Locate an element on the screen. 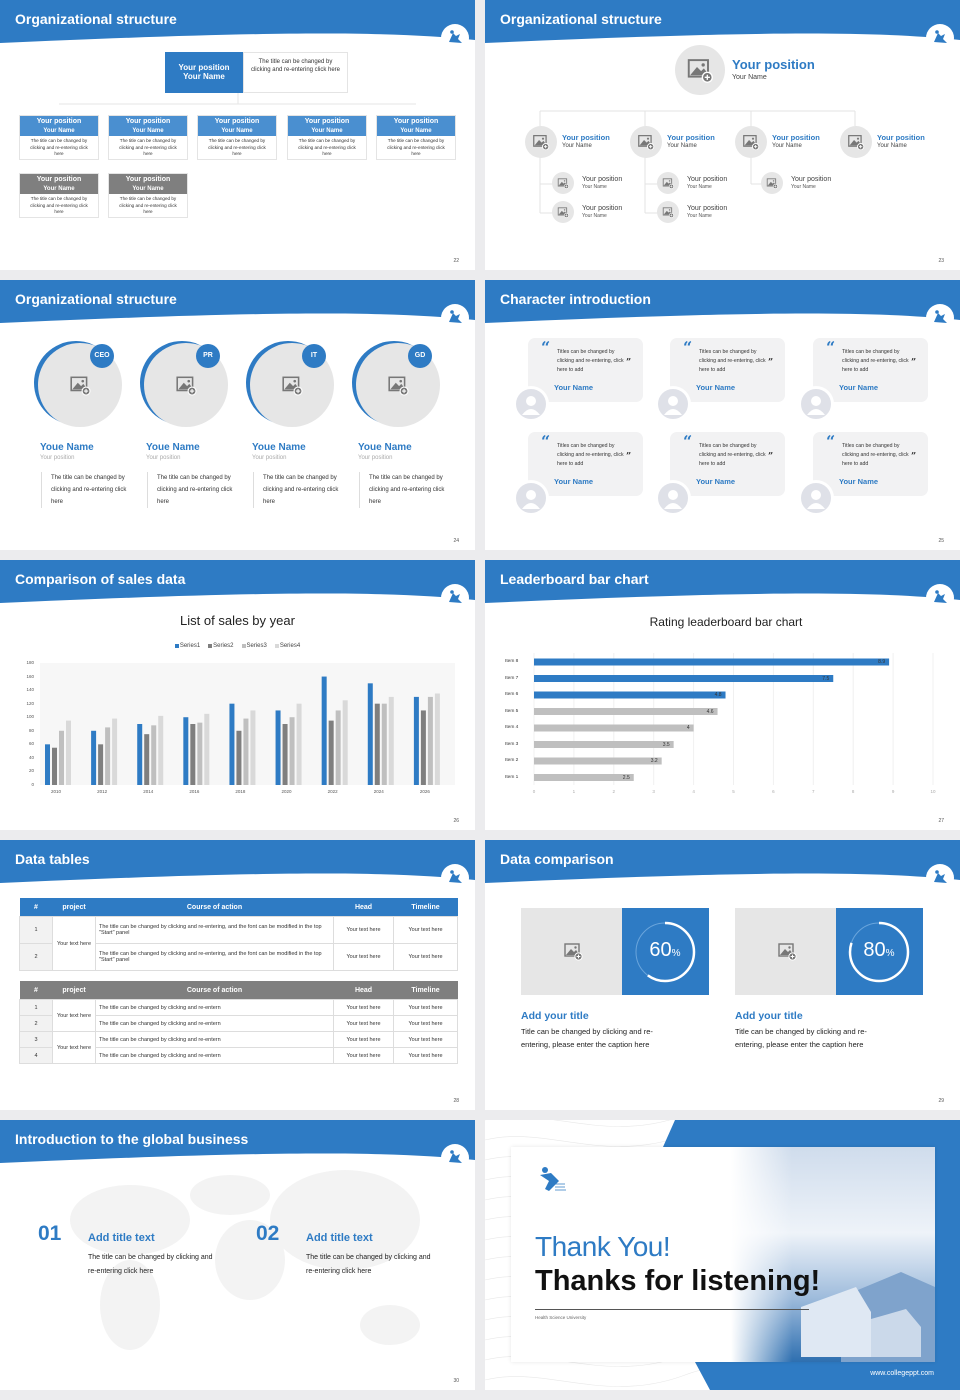  position-label: Your position is located at coordinates (204, 67).